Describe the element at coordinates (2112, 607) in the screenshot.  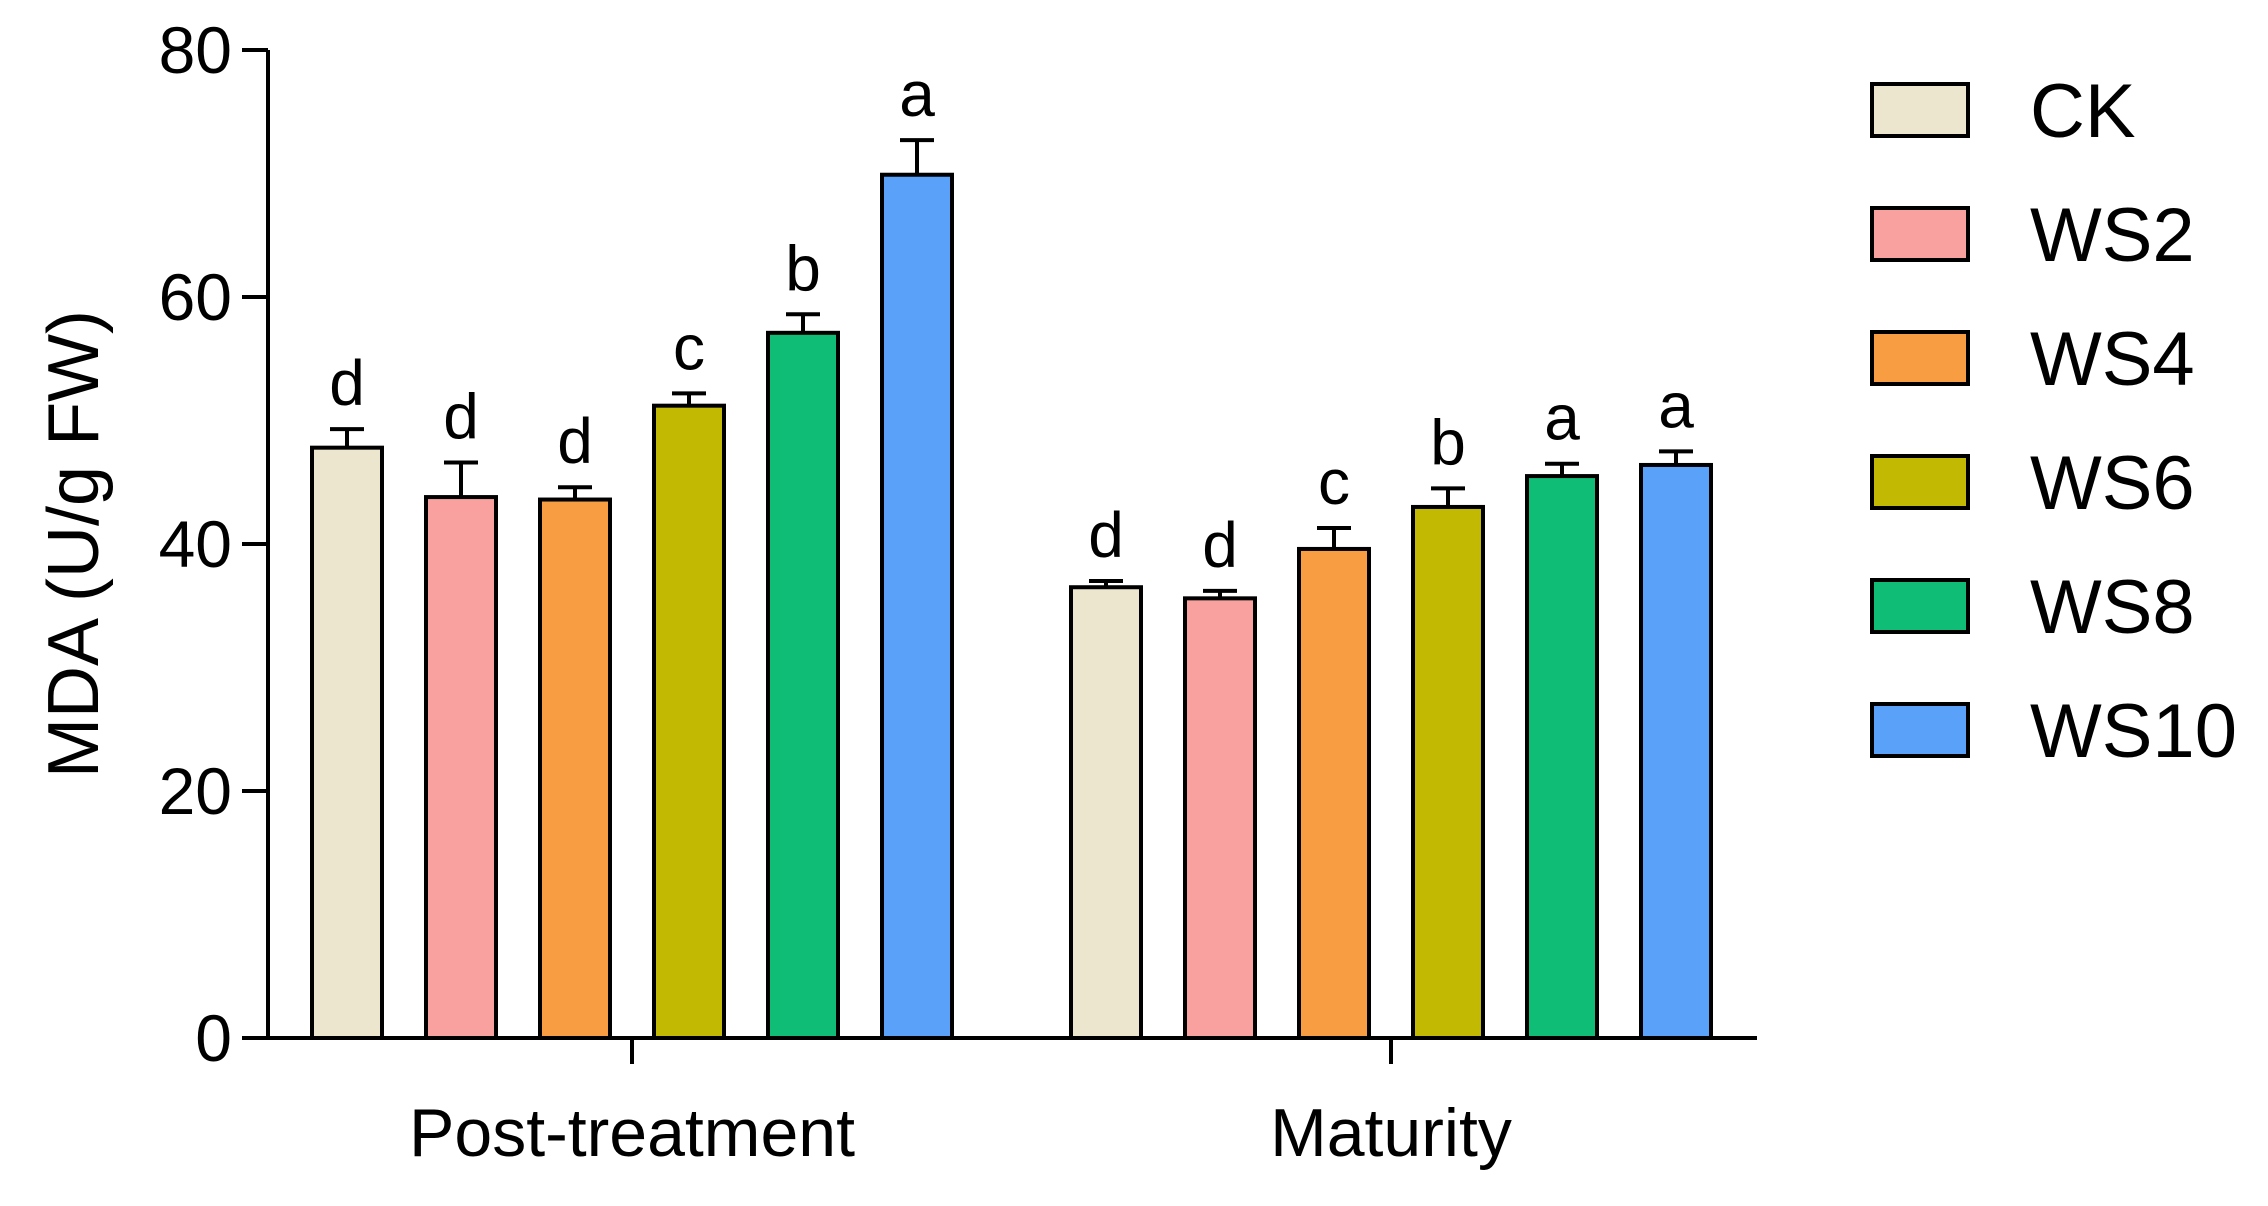
I see `legend-label: WS8` at that location.